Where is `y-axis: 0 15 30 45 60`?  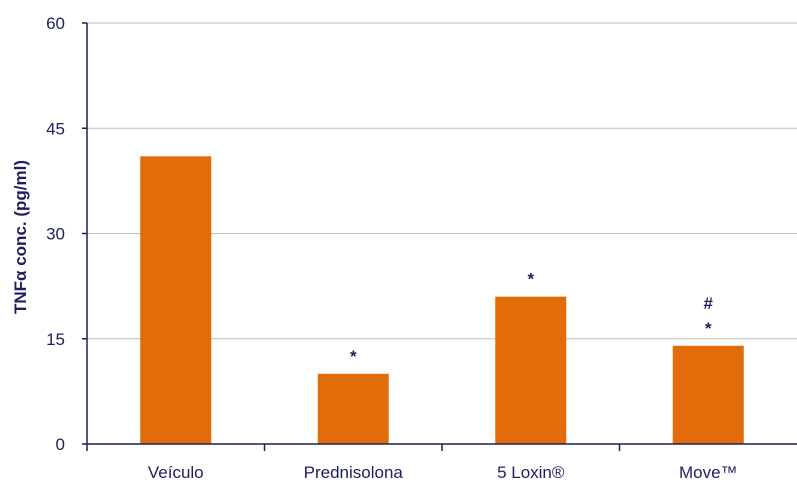 y-axis: 0 15 30 45 60 is located at coordinates (67, 234).